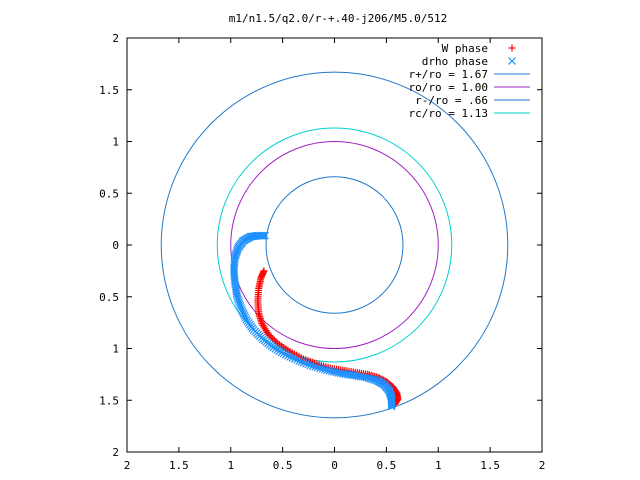 This screenshot has height=480, width=640. I want to click on x-tick-label: 0, so click(334, 465).